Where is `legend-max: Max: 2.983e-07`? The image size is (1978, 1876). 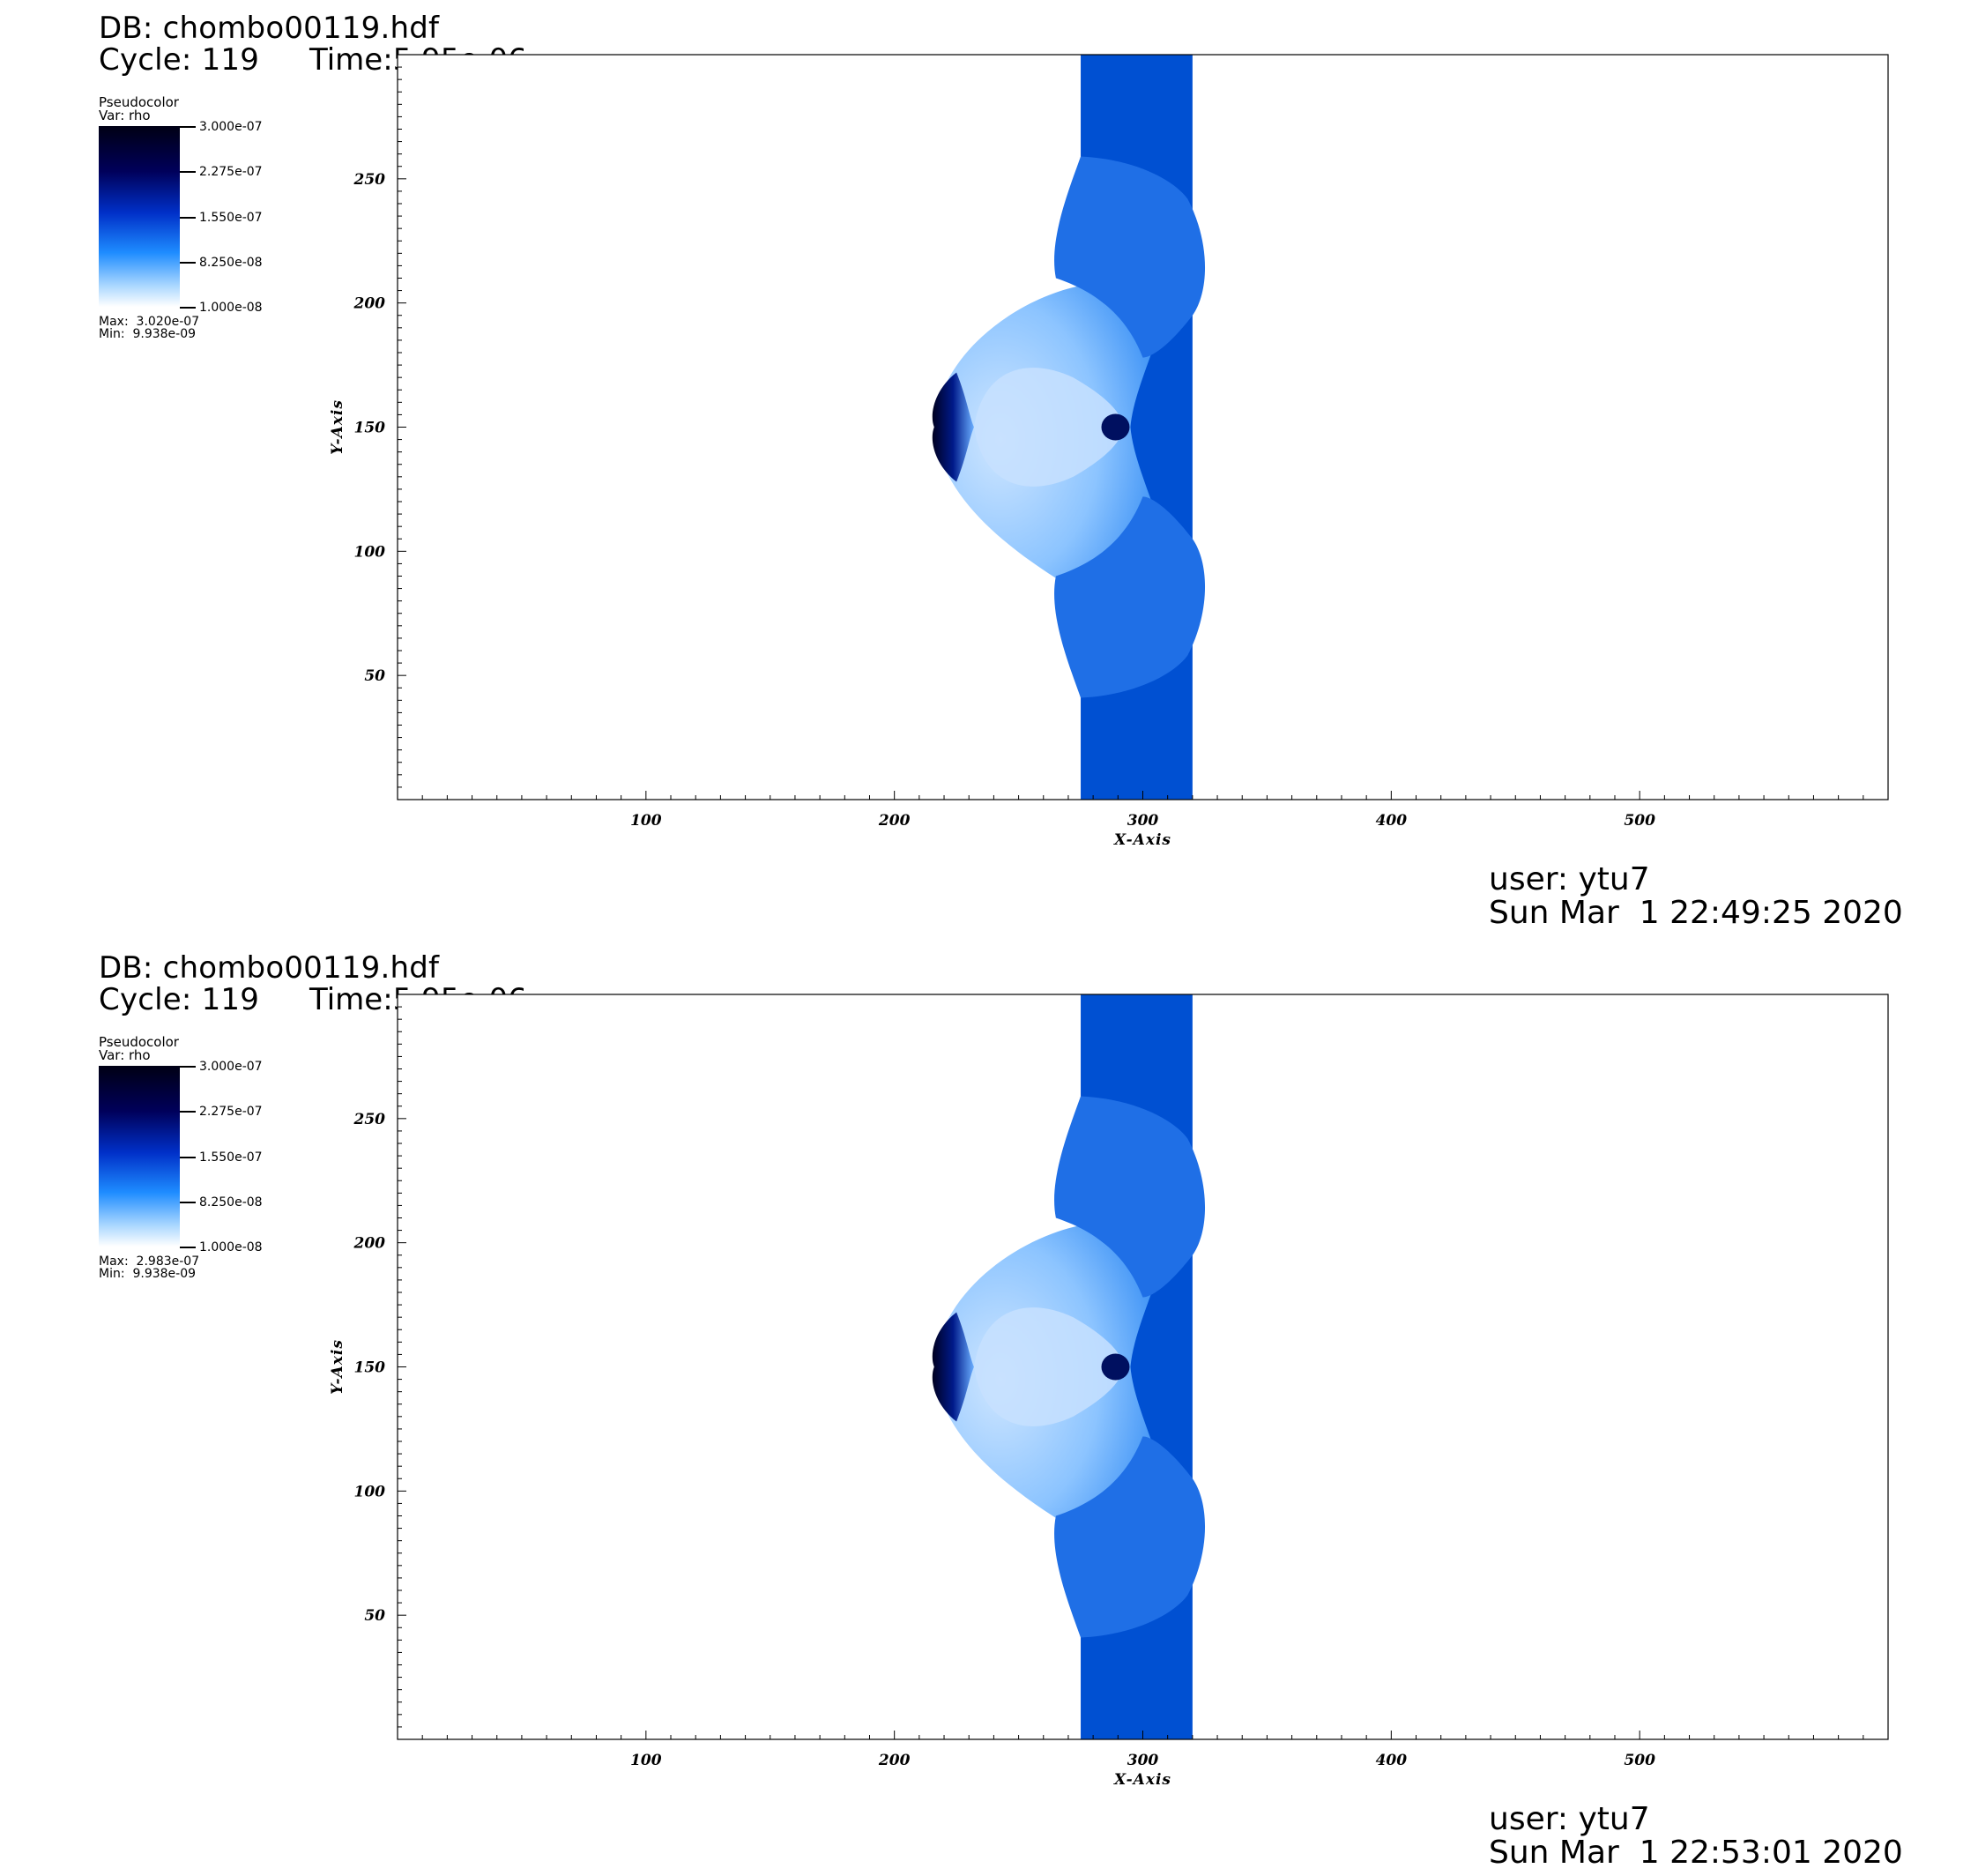 legend-max: Max: 2.983e-07 is located at coordinates (149, 1261).